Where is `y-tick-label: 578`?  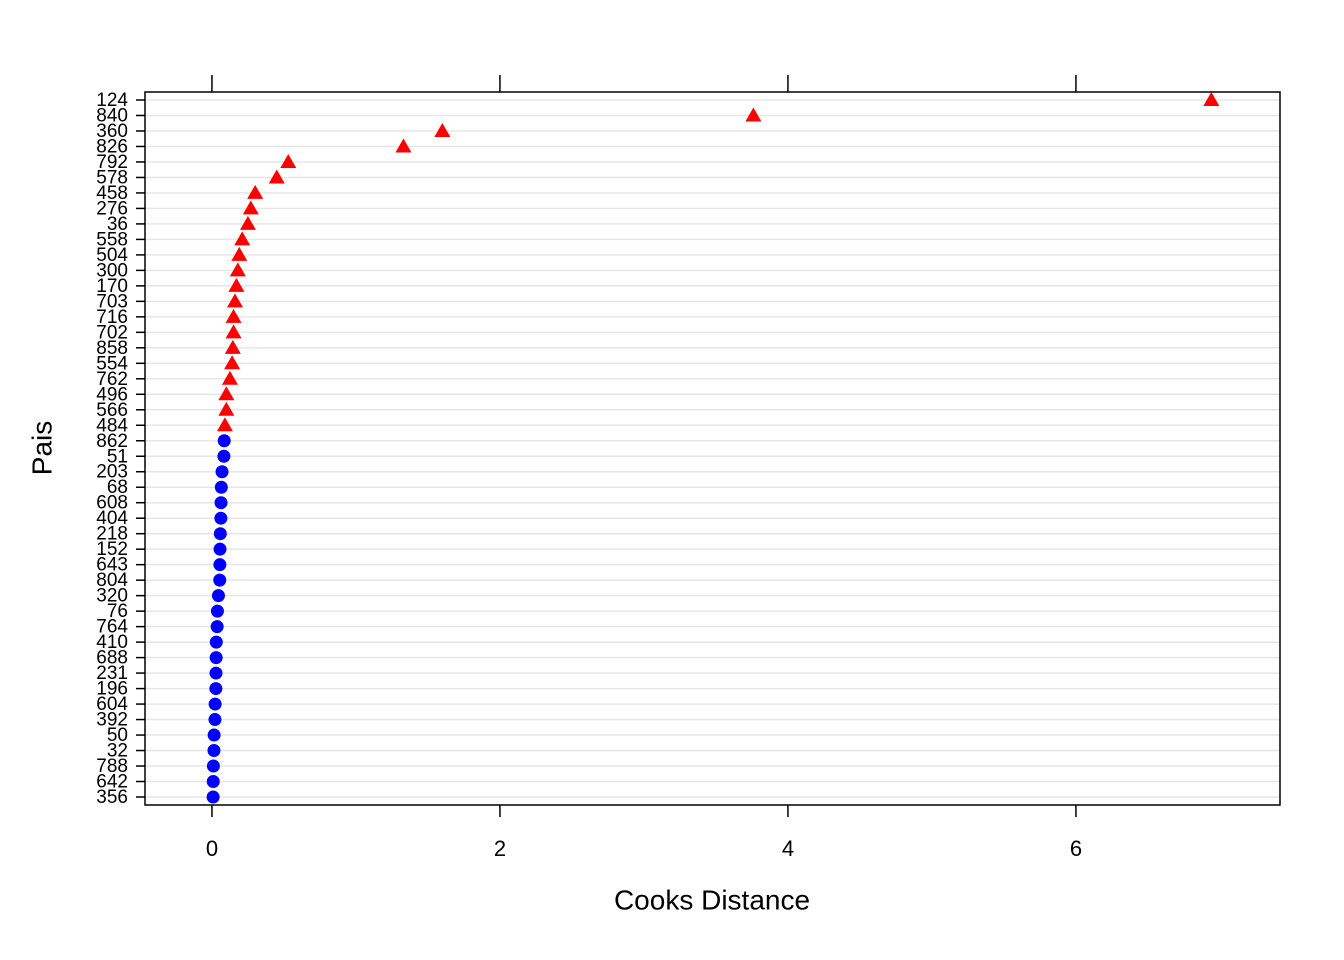 y-tick-label: 578 is located at coordinates (112, 177).